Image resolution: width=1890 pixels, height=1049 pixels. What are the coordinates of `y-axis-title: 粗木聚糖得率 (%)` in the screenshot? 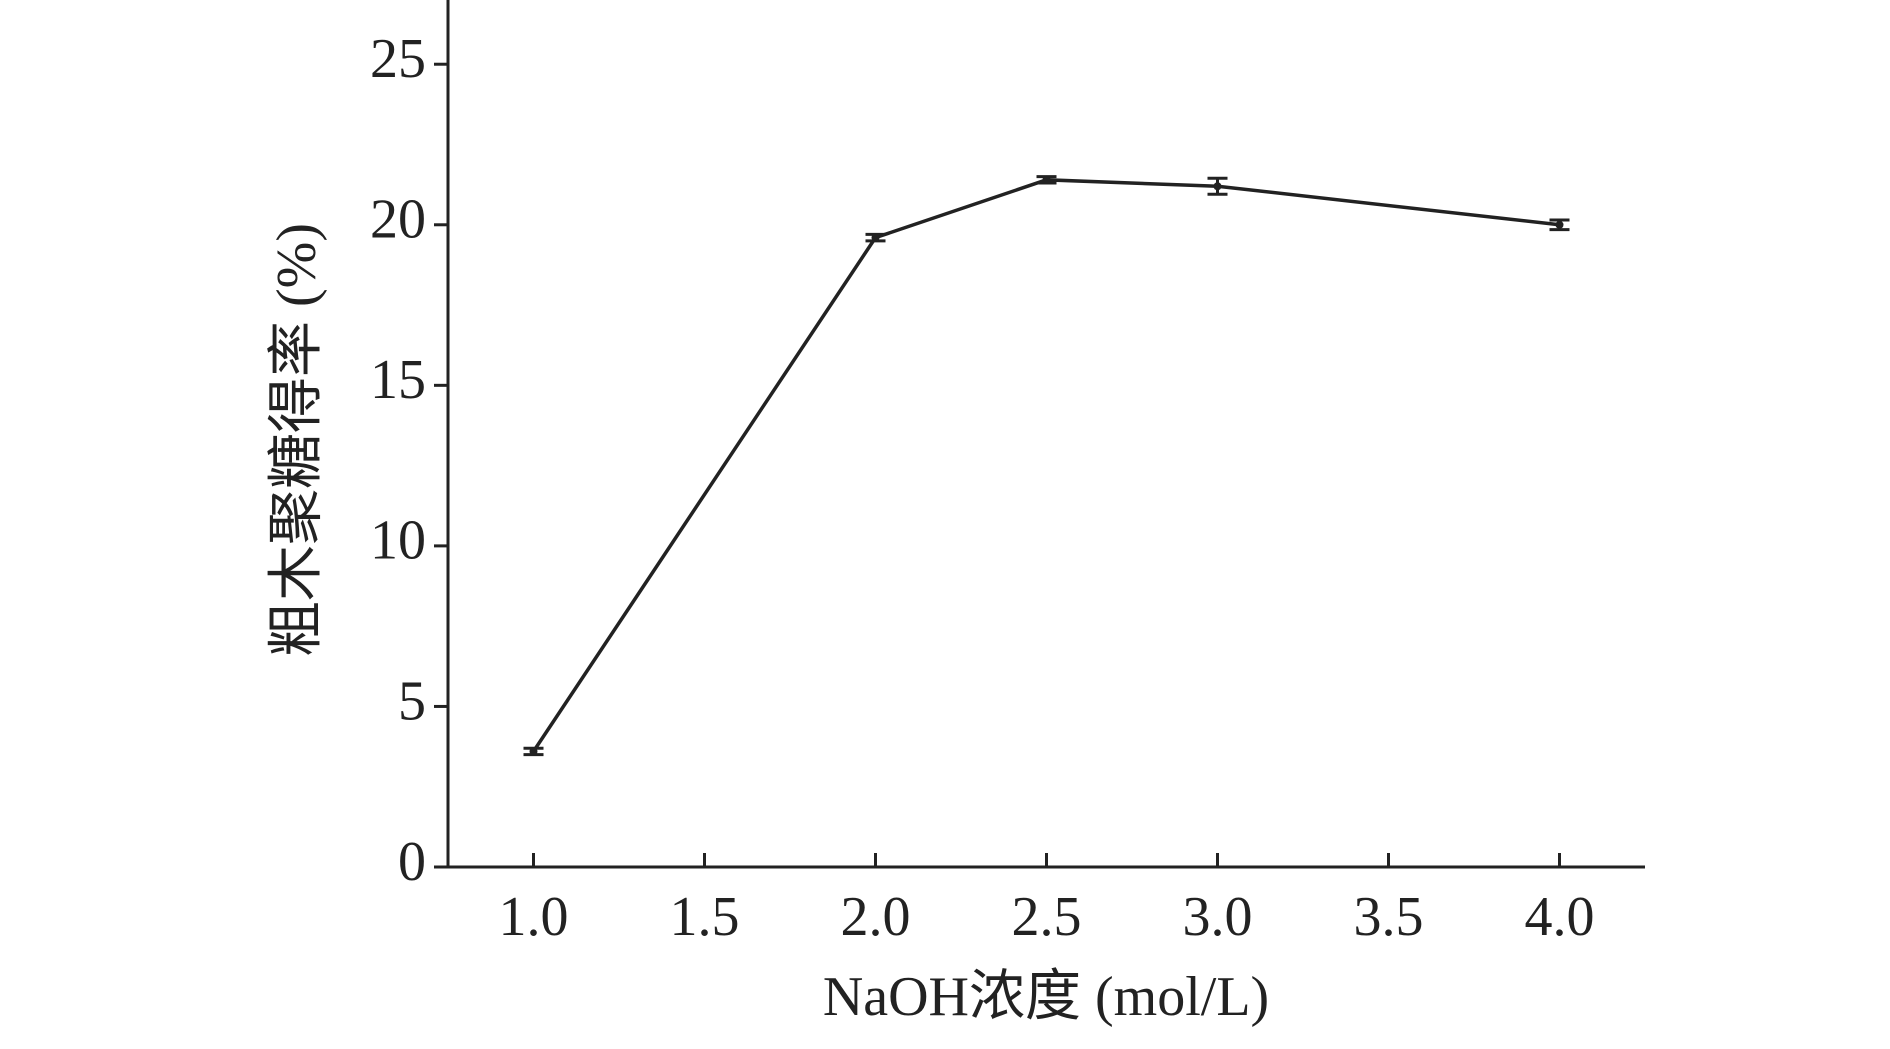 It's located at (297, 440).